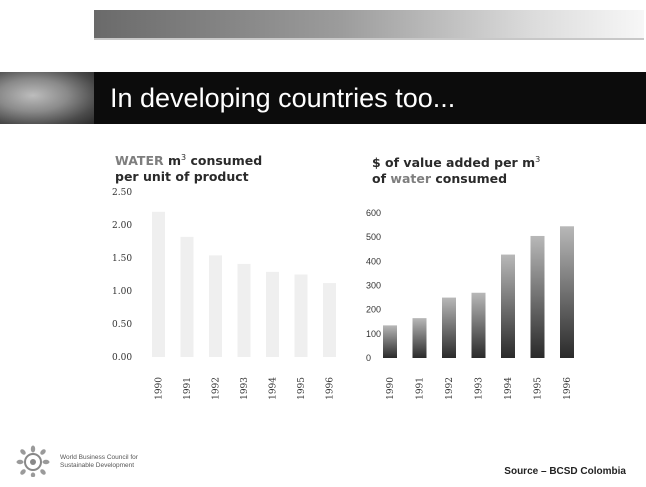 The width and height of the screenshot is (646, 487). Describe the element at coordinates (182, 177) in the screenshot. I see `left-chart-title-line2: per unit of product` at that location.